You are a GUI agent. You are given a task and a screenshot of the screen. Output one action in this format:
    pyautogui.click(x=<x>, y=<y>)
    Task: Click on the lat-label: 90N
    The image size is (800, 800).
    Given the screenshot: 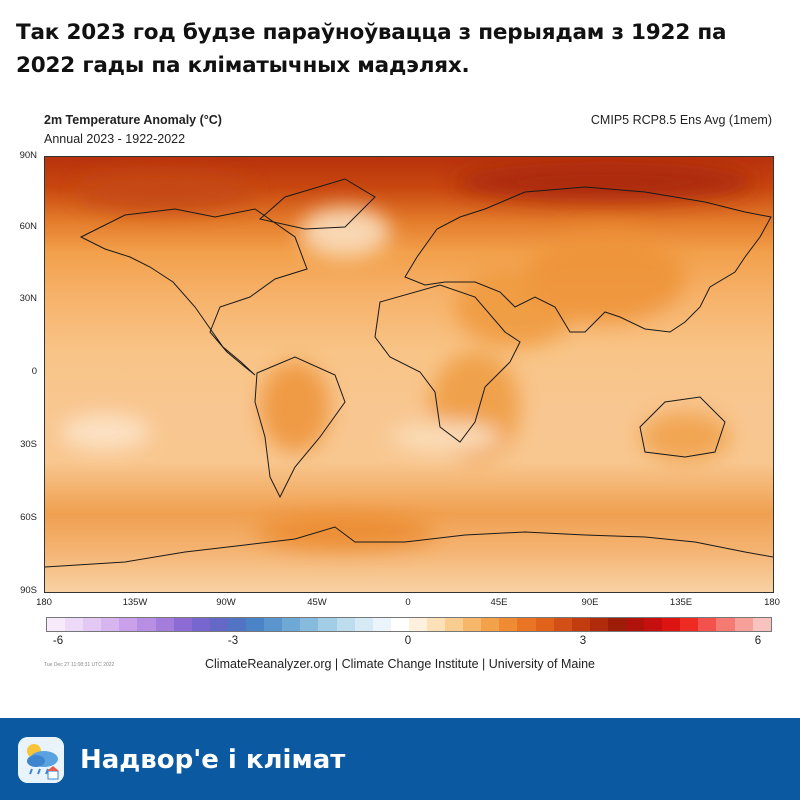 What is the action you would take?
    pyautogui.click(x=28, y=155)
    